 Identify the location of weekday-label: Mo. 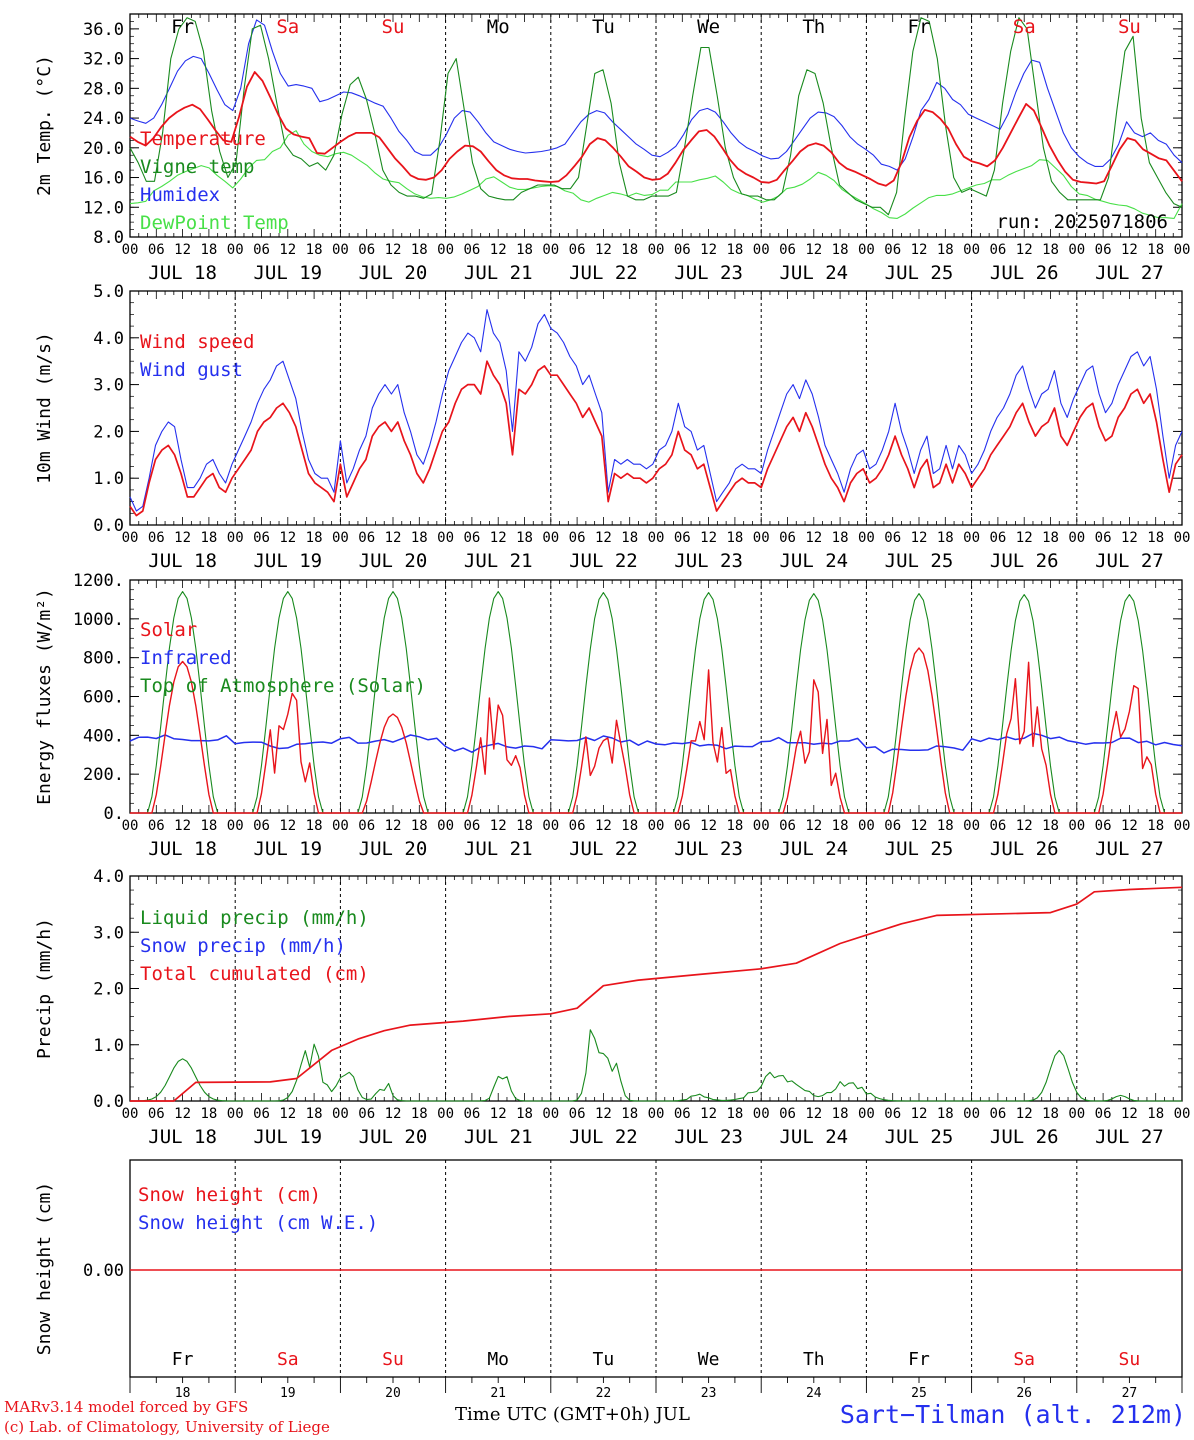
(498, 1359).